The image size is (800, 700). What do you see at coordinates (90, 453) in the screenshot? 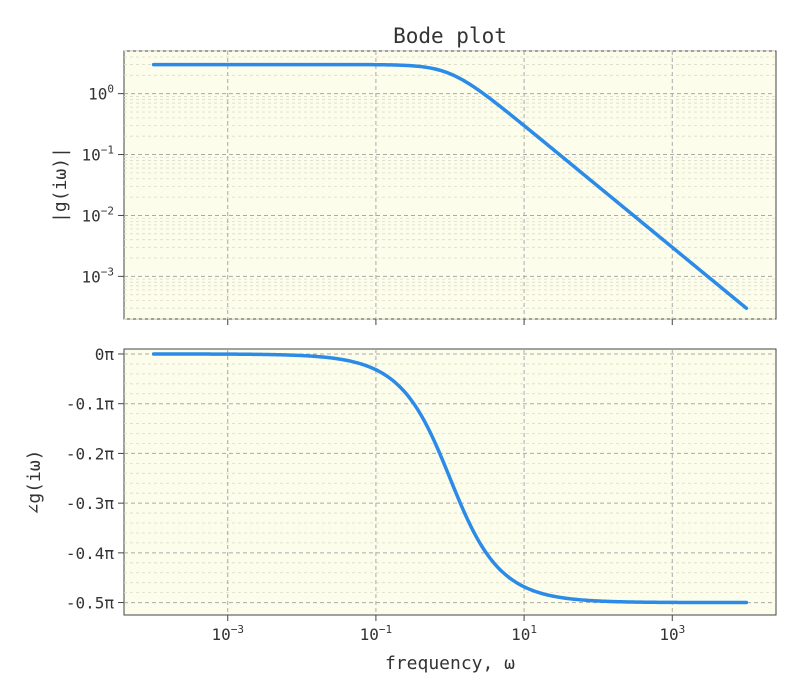
I see `phase-y-tick-label: -0.2π` at bounding box center [90, 453].